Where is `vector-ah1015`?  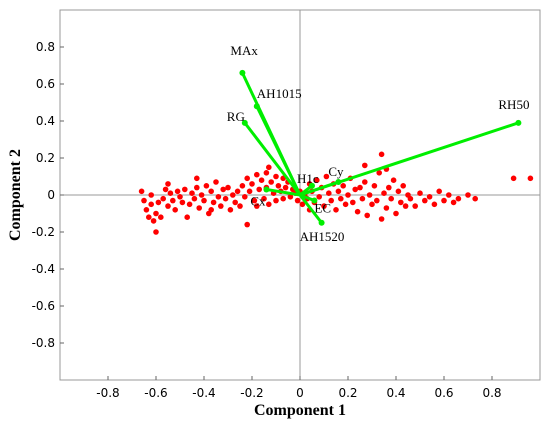
vector-ah1015 is located at coordinates (278, 150).